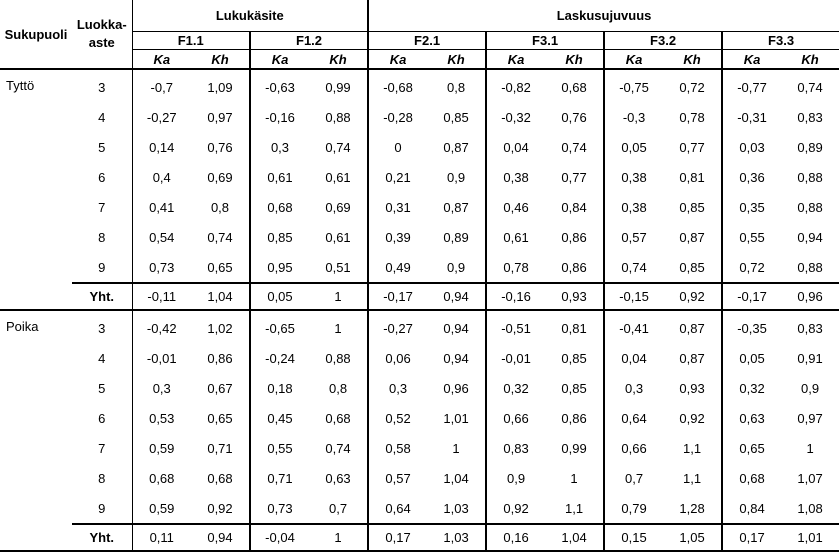  Describe the element at coordinates (810, 177) in the screenshot. I see `sd-cell: 0,88` at that location.